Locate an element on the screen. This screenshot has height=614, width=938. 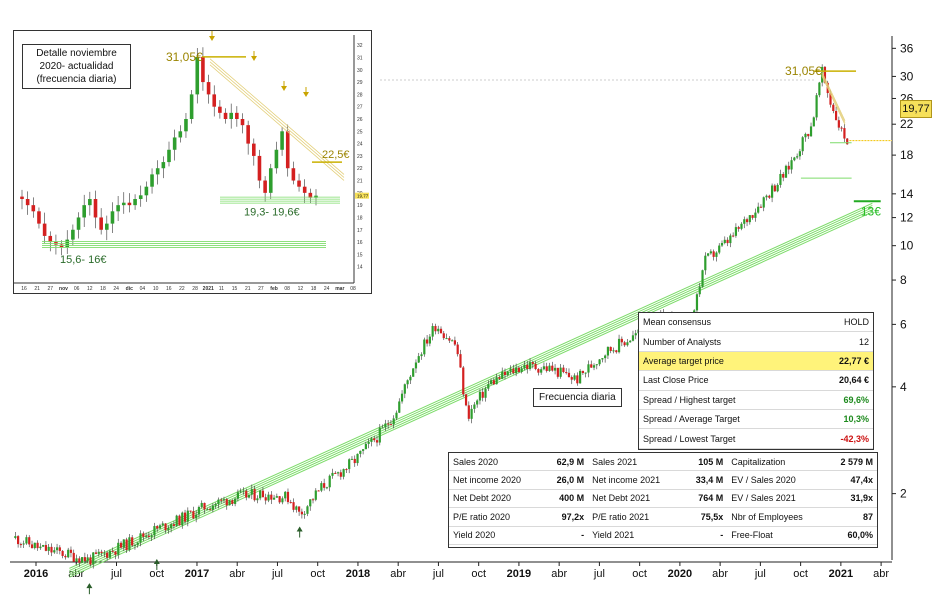
fundamentals-label: EV / Sales 2021 is located at coordinates (777, 499).